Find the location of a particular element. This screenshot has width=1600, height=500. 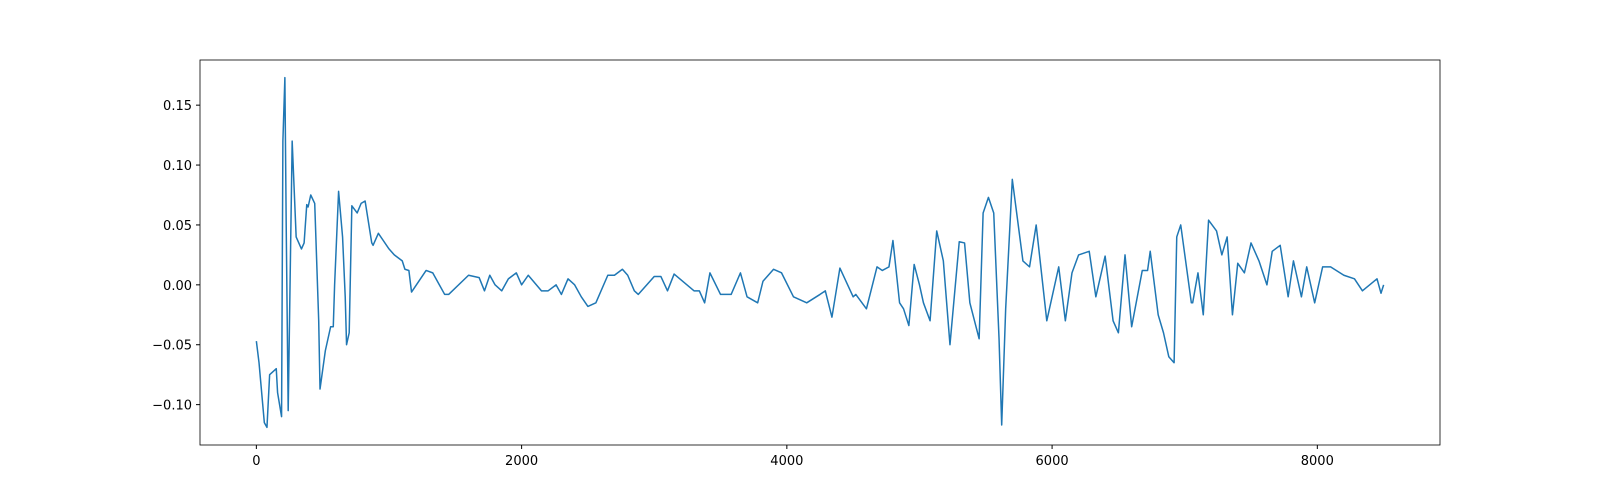

y-tick-label: 0.05 is located at coordinates (177, 226).